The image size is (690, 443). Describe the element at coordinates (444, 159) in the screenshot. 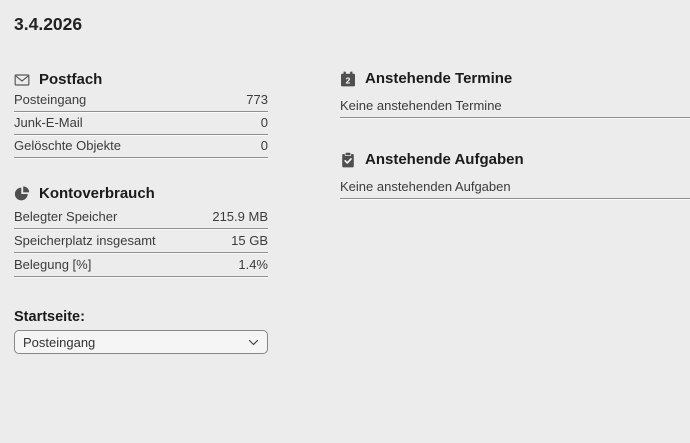

I see `tasks-section-title: Anstehende Aufgaben` at that location.